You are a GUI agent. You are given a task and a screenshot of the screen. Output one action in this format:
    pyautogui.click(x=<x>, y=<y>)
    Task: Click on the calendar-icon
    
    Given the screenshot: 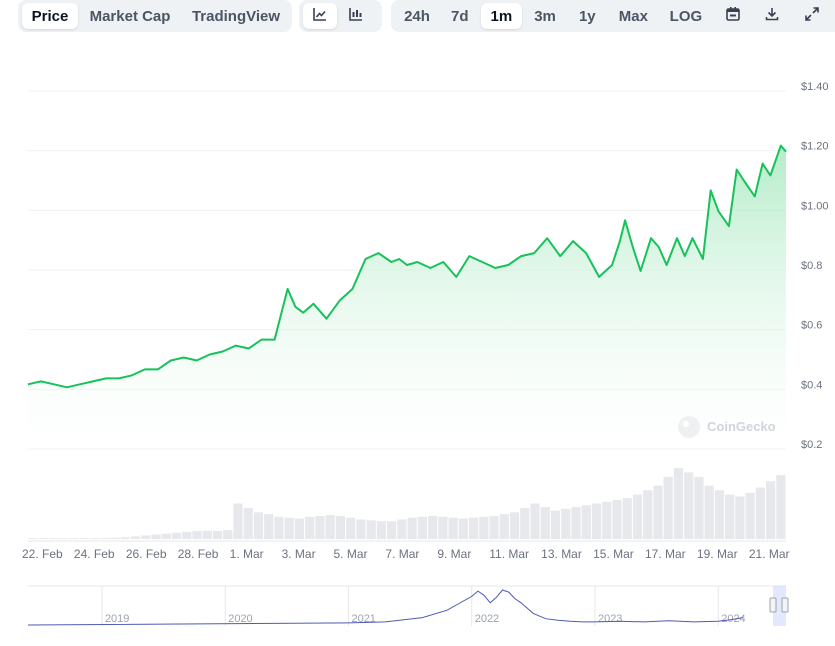 What is the action you would take?
    pyautogui.click(x=733, y=16)
    